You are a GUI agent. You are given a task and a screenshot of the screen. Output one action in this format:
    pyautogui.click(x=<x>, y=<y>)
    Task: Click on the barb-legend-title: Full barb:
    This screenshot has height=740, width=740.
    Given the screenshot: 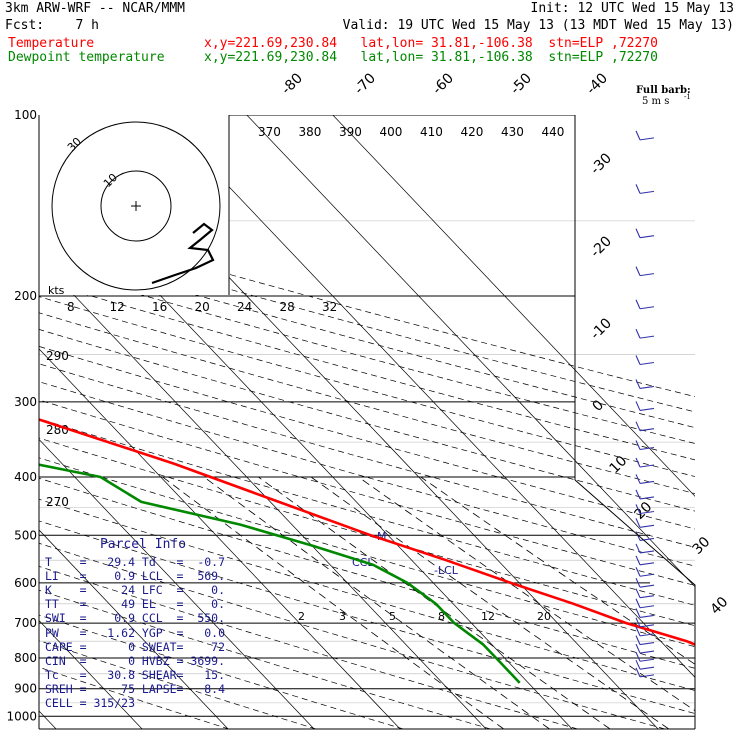 What is the action you would take?
    pyautogui.click(x=663, y=90)
    